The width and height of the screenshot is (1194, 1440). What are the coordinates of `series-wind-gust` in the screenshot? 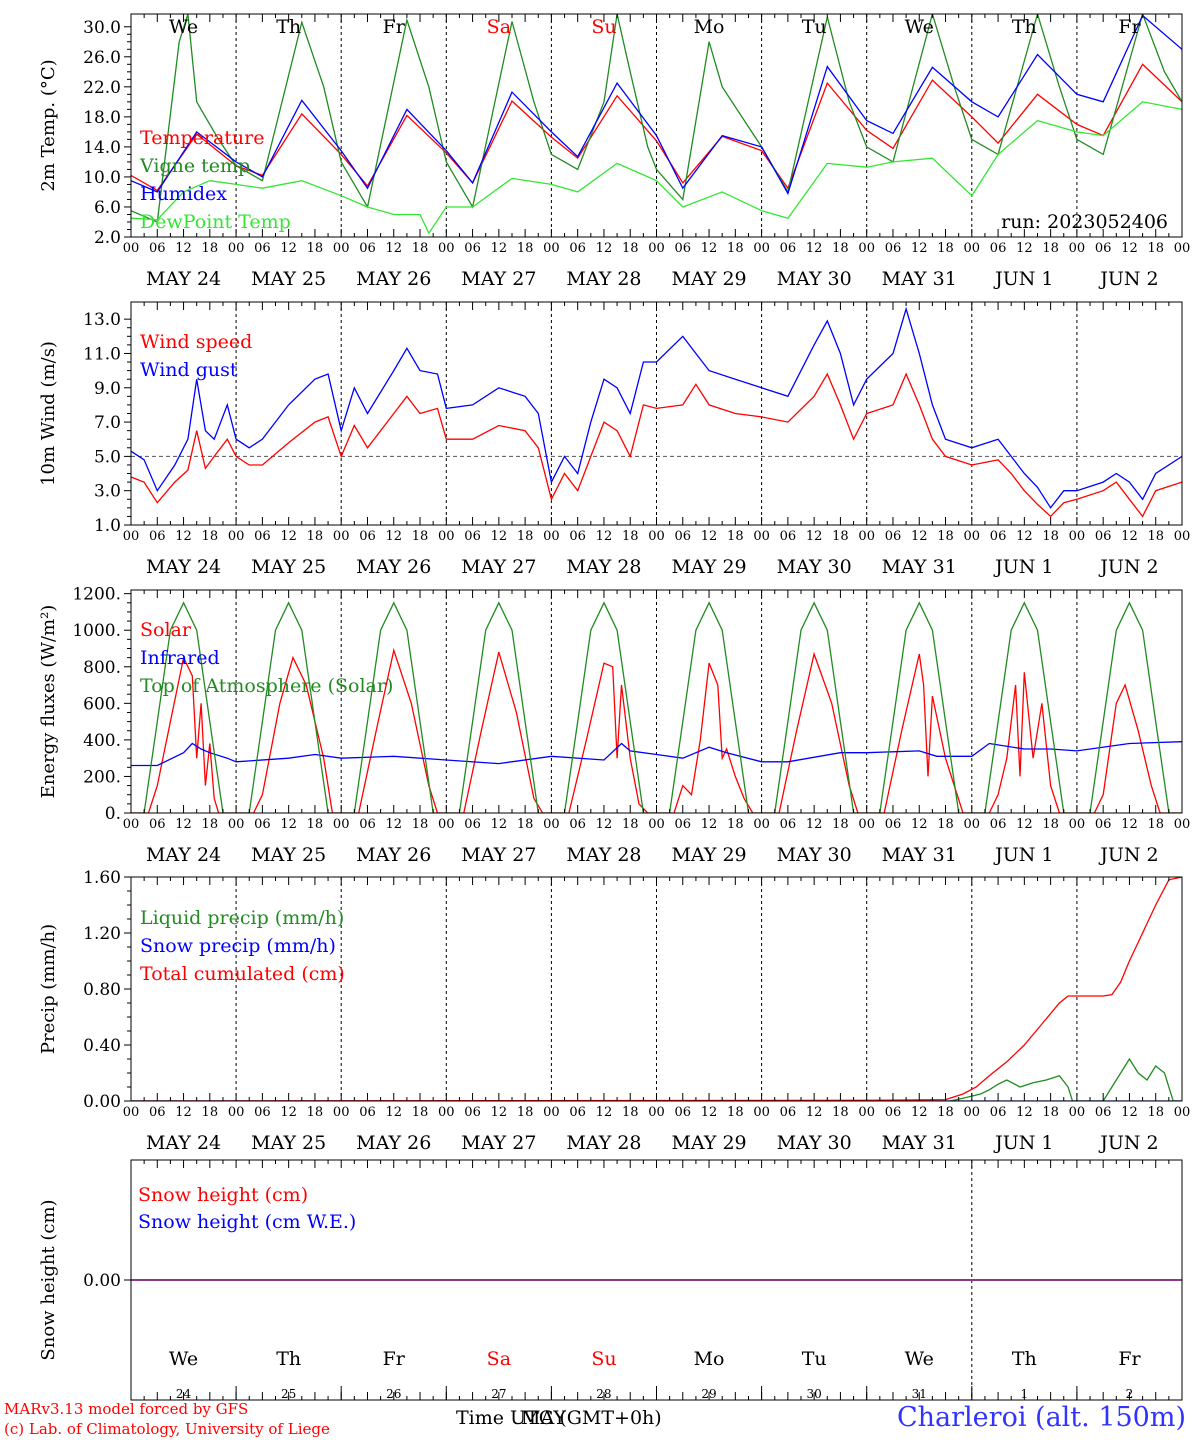 It's located at (656, 407).